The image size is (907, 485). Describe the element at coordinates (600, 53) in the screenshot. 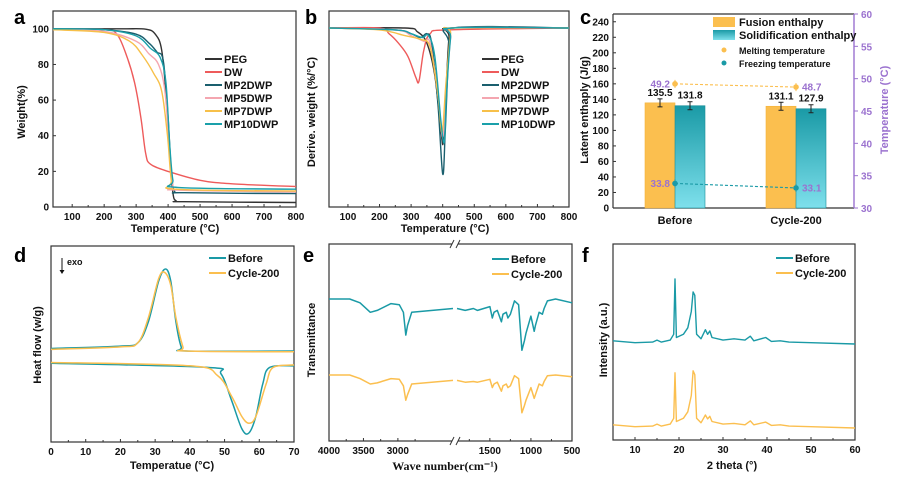

I see `panel-c-ytick-label: 200` at that location.